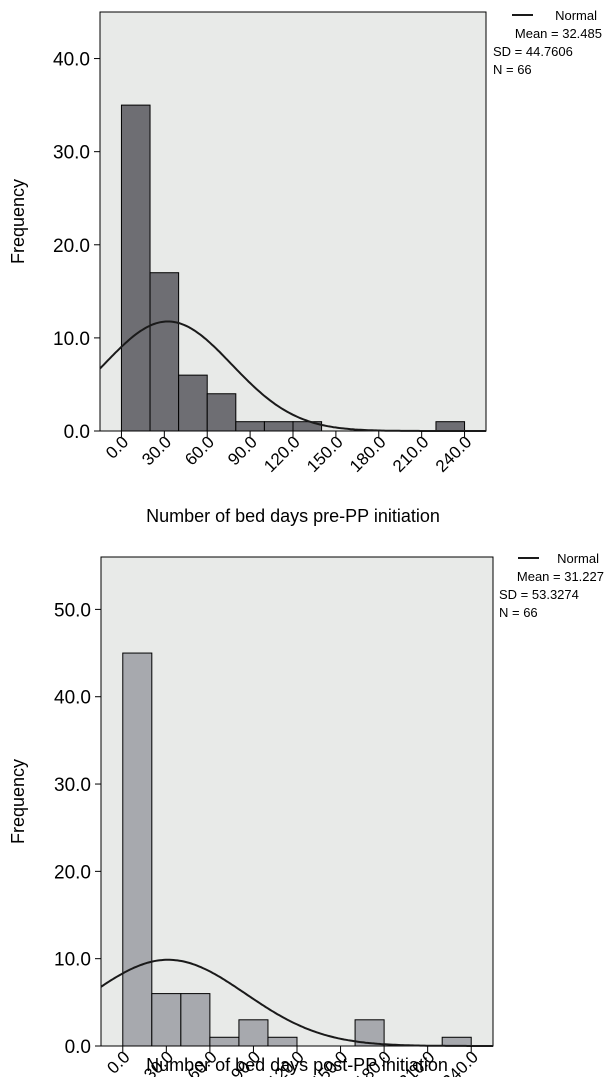 This screenshot has width=605, height=1082. What do you see at coordinates (539, 594) in the screenshot?
I see `legend-sd: SD = 53.3274` at bounding box center [539, 594].